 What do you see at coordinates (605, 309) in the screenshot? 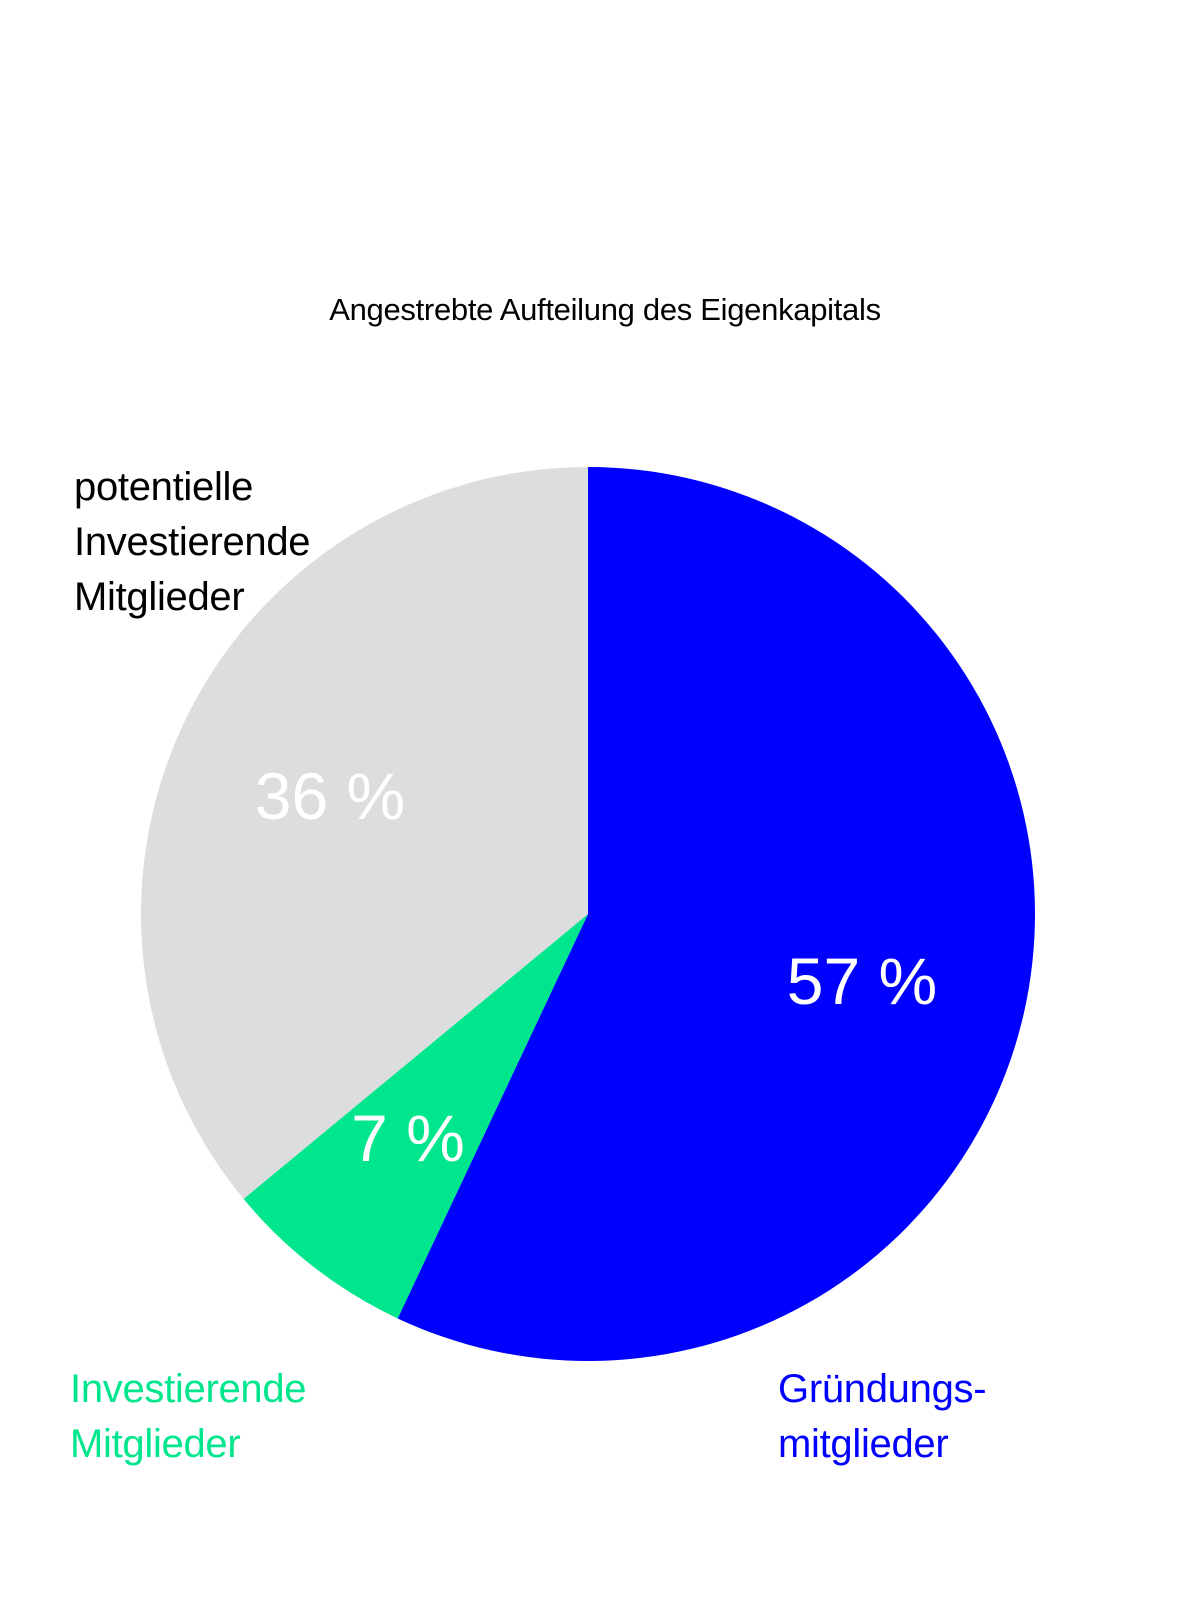
I see `chart-title: Angestrebte Aufteilung des Eigenkapitals` at bounding box center [605, 309].